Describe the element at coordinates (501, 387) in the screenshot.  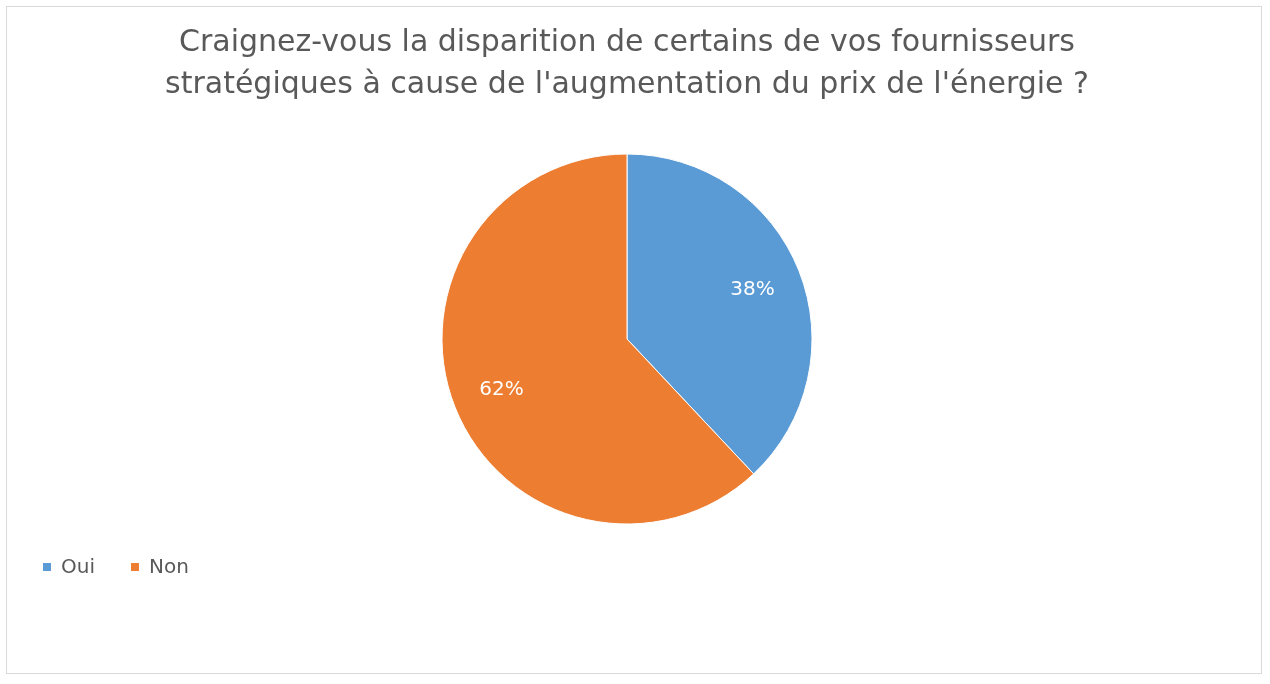
I see `data-label: 62%` at that location.